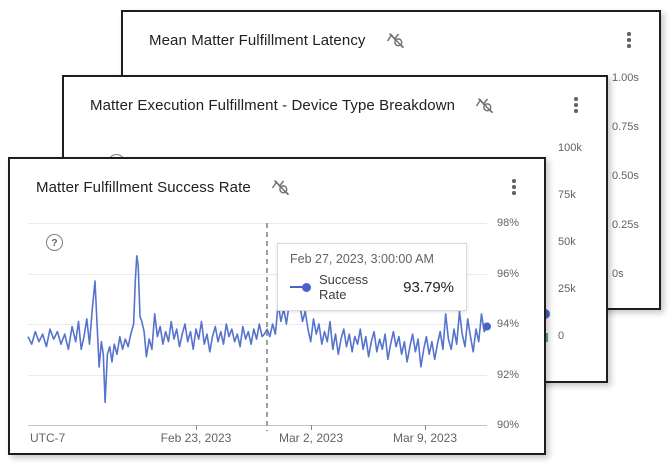 The width and height of the screenshot is (672, 470). What do you see at coordinates (48, 438) in the screenshot?
I see `timezone-label: UTC-7` at bounding box center [48, 438].